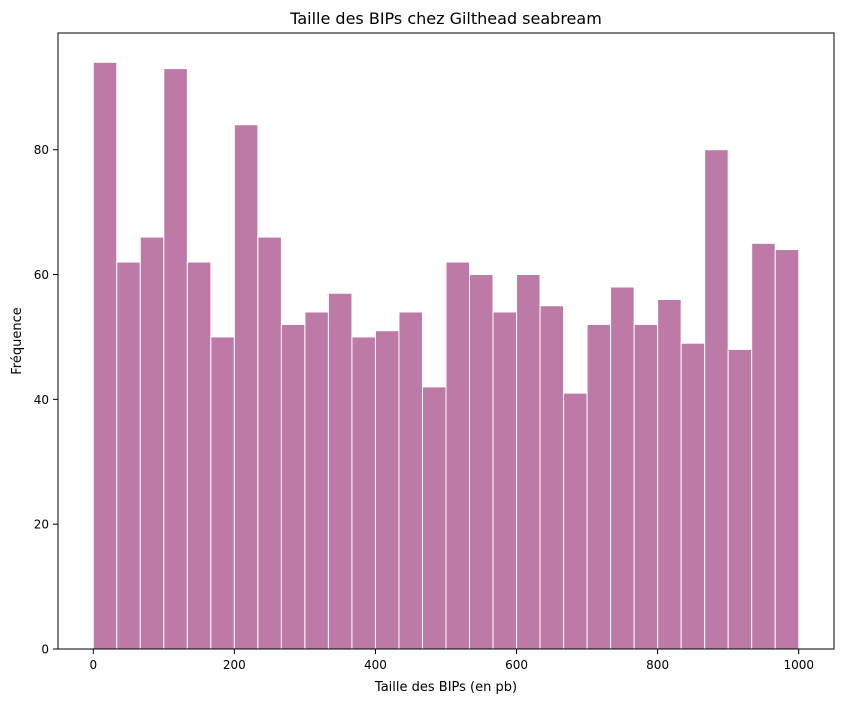 The height and width of the screenshot is (701, 842). Describe the element at coordinates (234, 665) in the screenshot. I see `x-tick-label: 200` at that location.